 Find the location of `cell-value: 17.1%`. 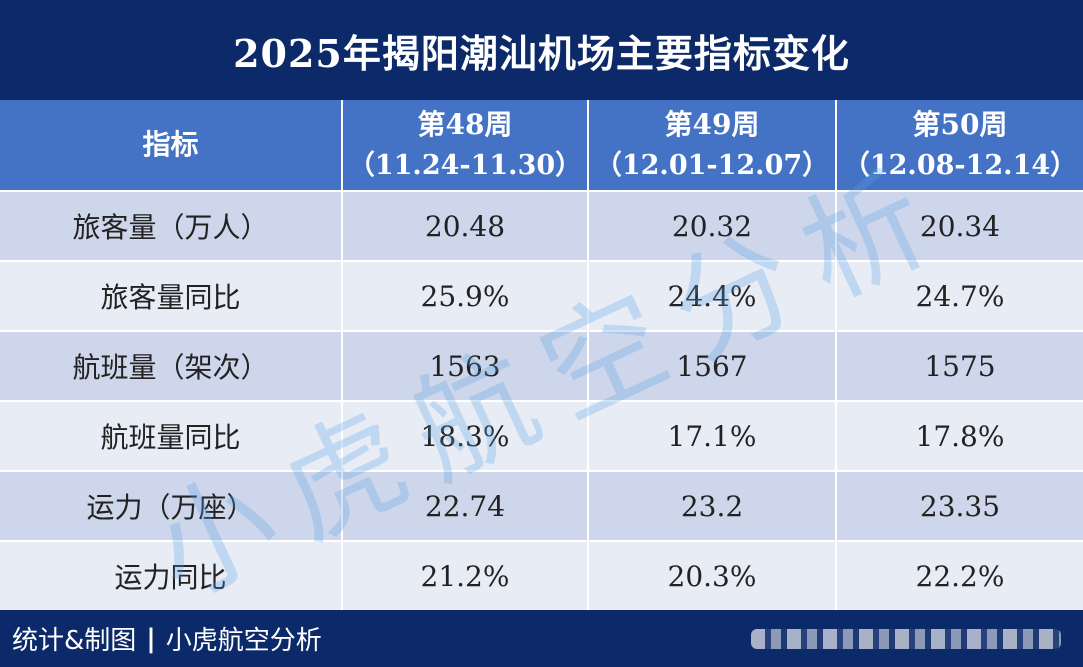

cell-value: 17.1% is located at coordinates (711, 435).